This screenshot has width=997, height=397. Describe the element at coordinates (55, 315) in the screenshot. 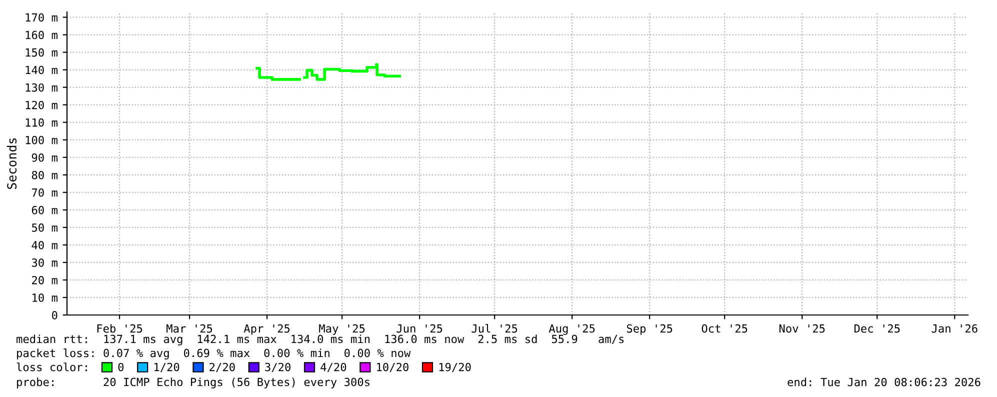

I see `y-tick-label: 0` at that location.